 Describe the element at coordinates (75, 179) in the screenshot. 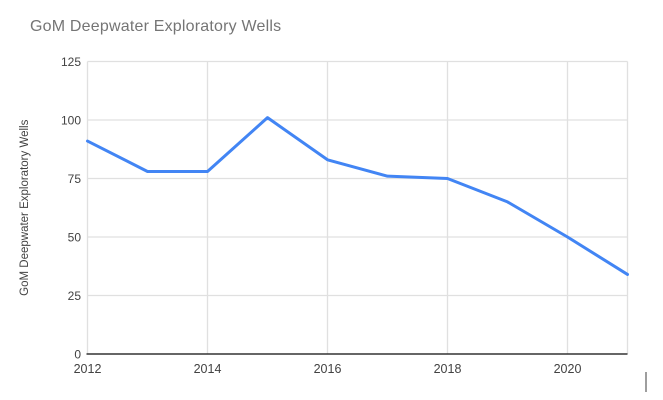

I see `y-tick-label: 75` at that location.